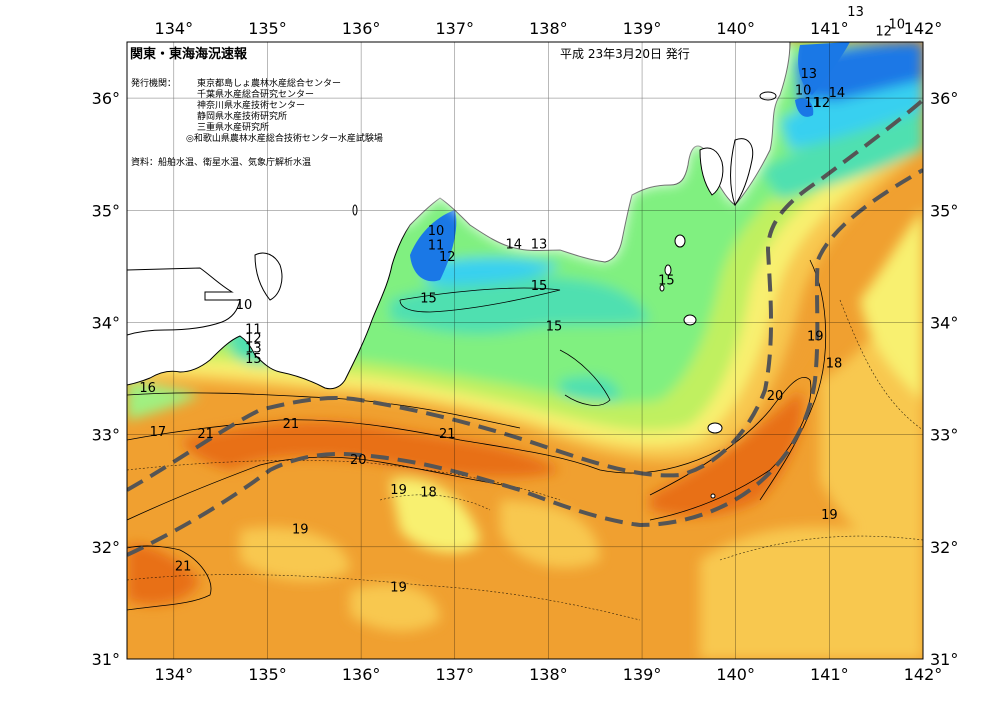 Image resolution: width=1002 pixels, height=713 pixels. Describe the element at coordinates (153, 83) in the screenshot. I see `issuer-label: 発行機関：` at that location.